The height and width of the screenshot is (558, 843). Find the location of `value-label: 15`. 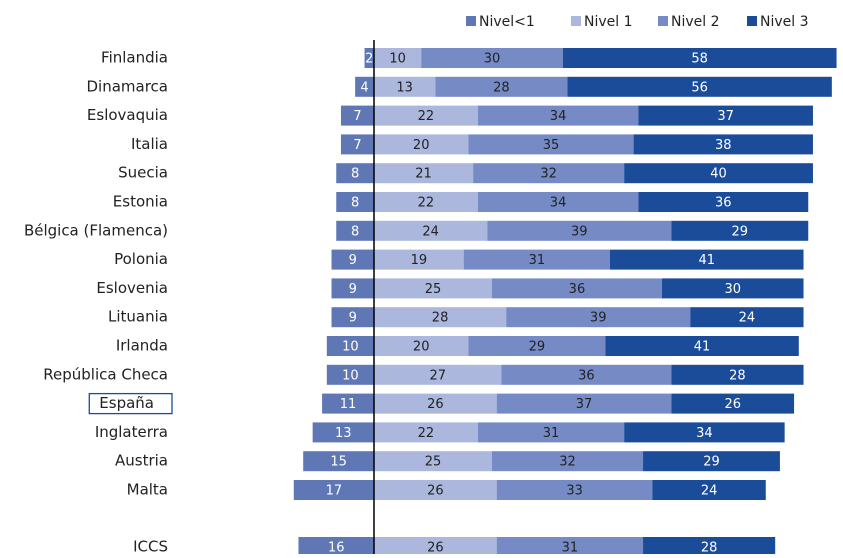

value-label: 15 is located at coordinates (338, 462).